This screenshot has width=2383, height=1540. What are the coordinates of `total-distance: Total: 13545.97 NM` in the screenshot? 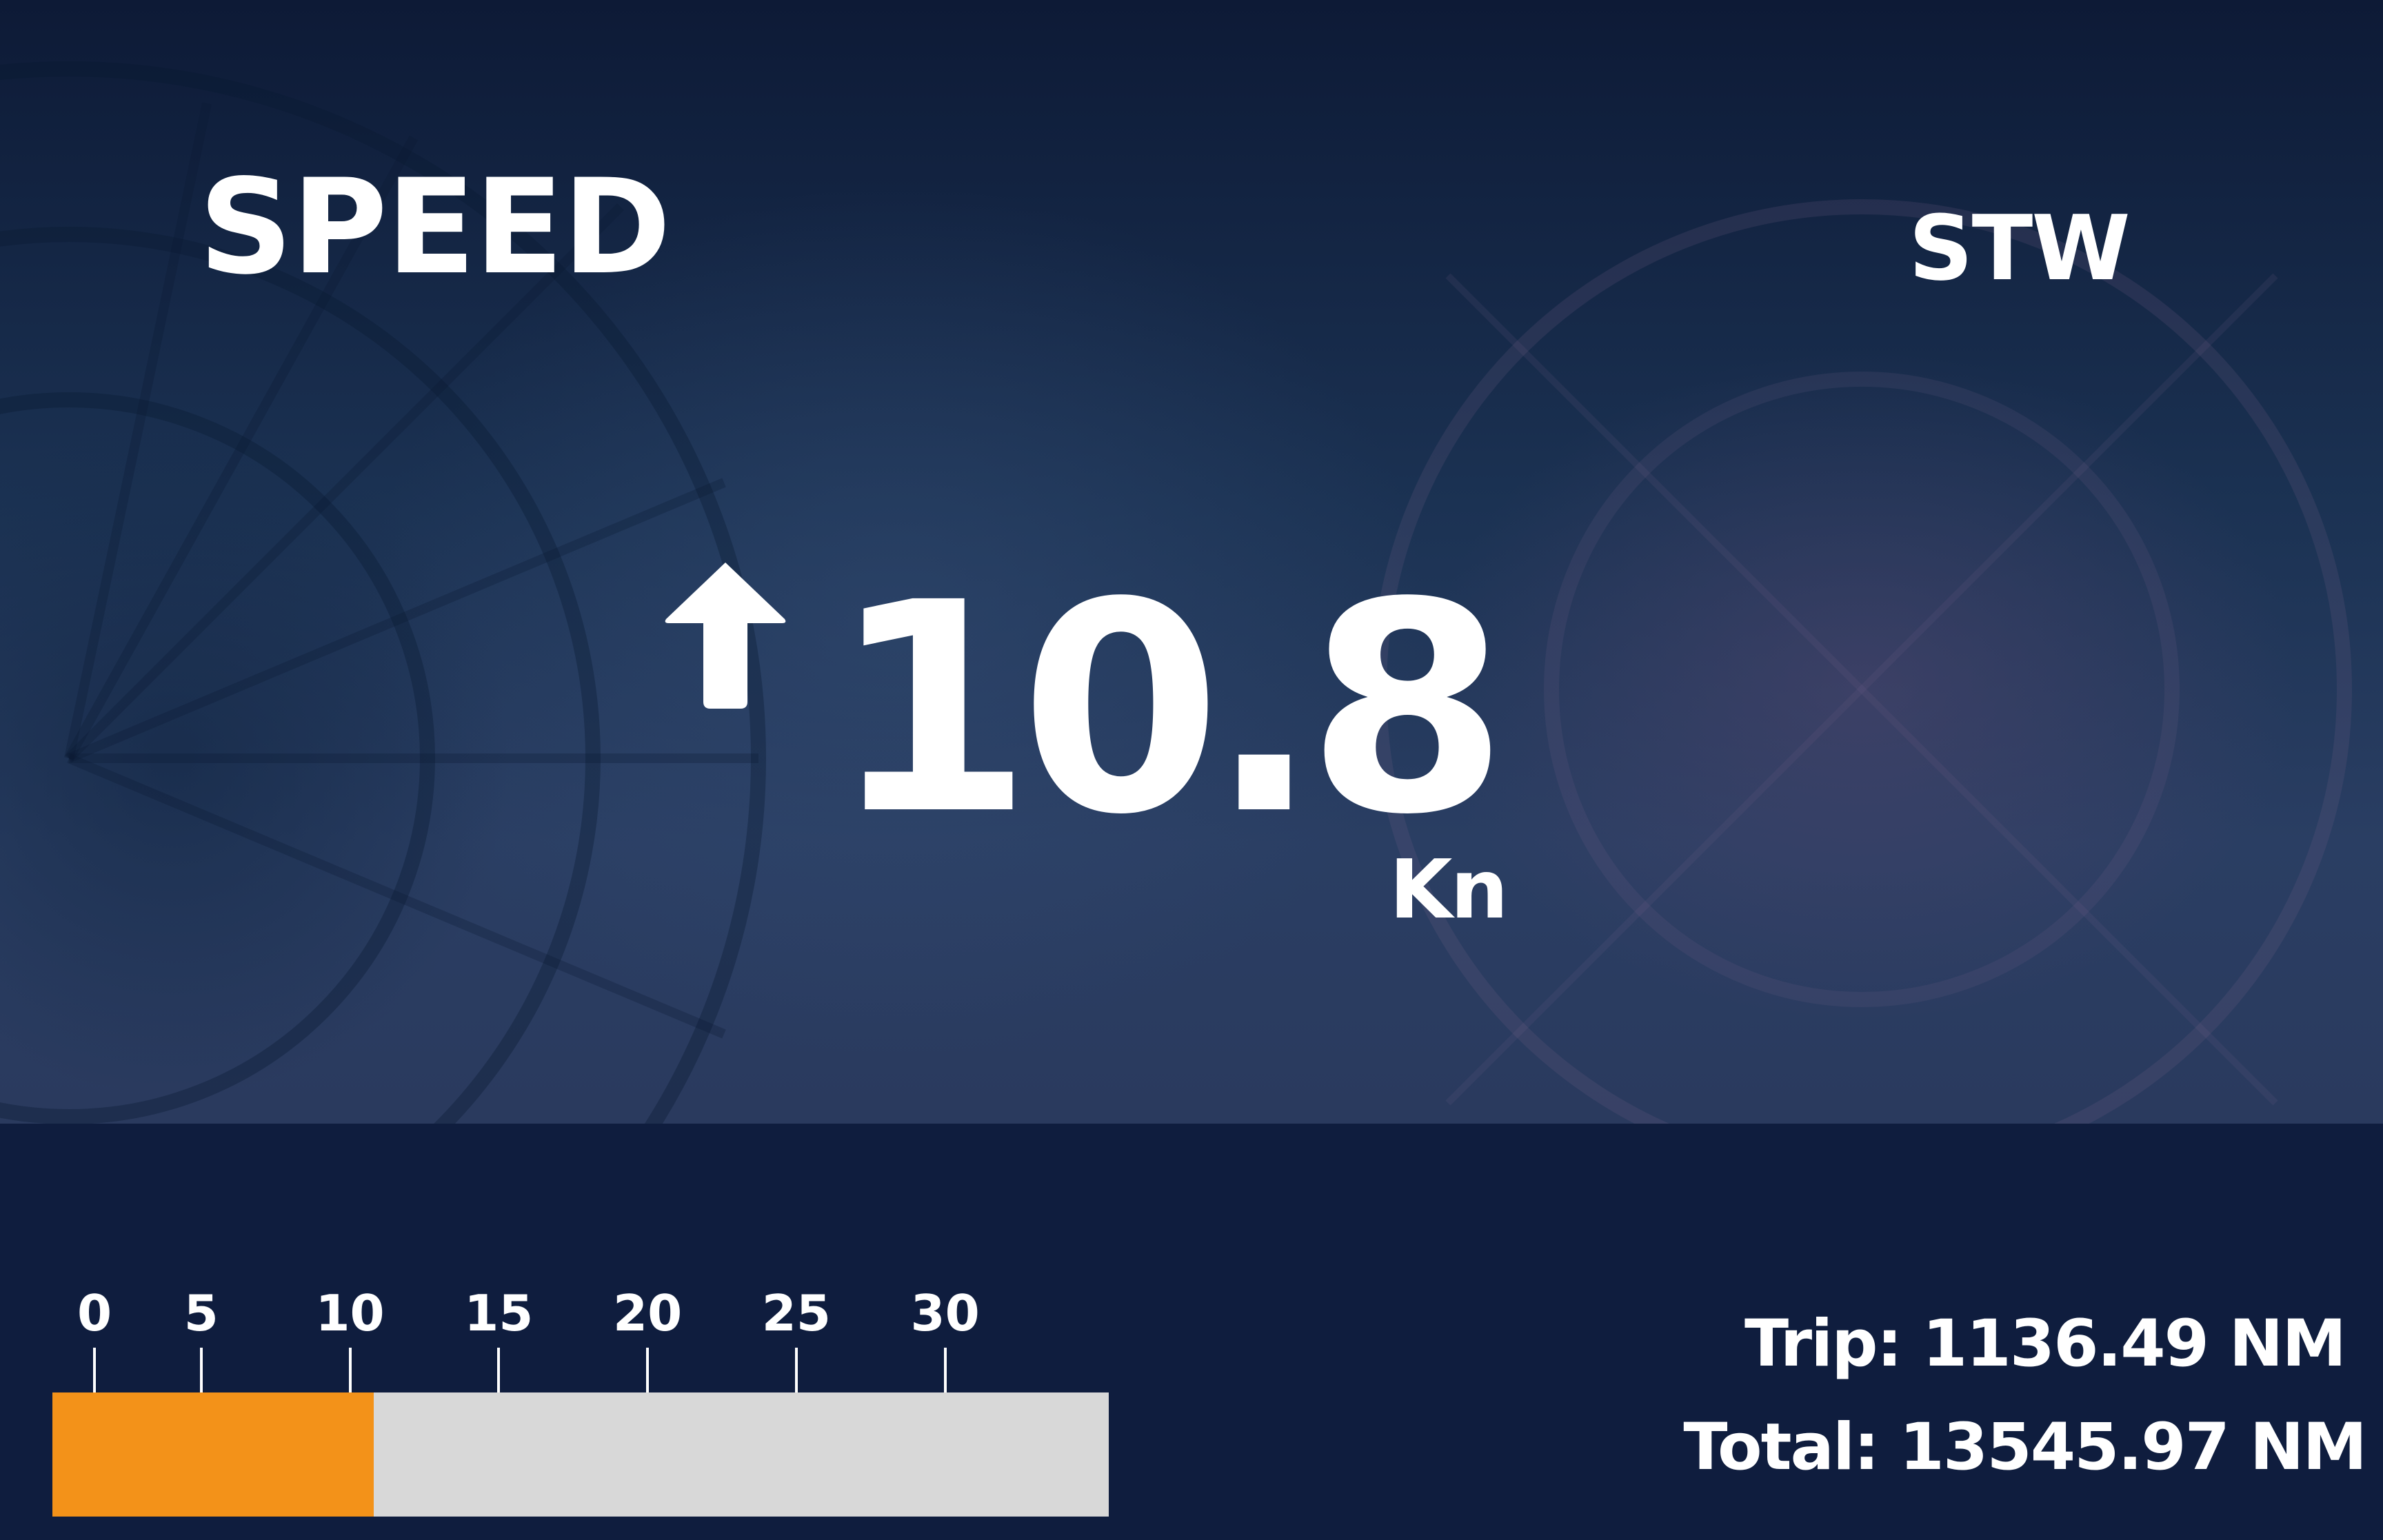 It's located at (2024, 1448).